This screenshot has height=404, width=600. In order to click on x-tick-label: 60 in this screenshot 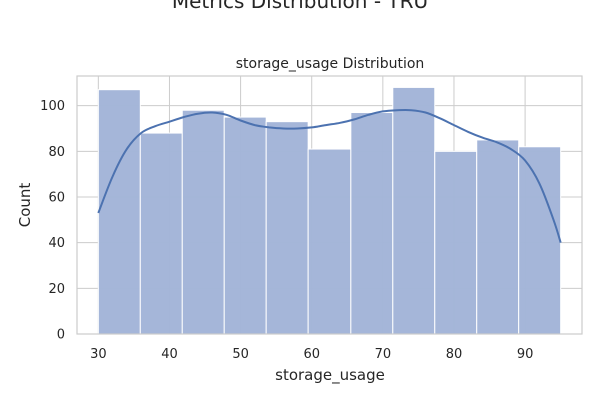, I will do `click(311, 354)`.